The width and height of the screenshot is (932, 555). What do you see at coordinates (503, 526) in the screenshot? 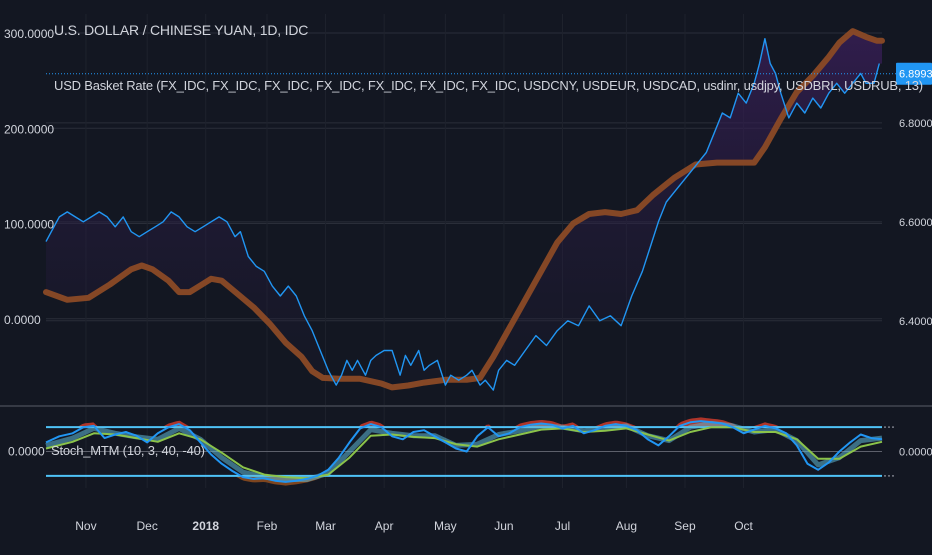
I see `x-axis-tick-label: Jun` at bounding box center [503, 526].